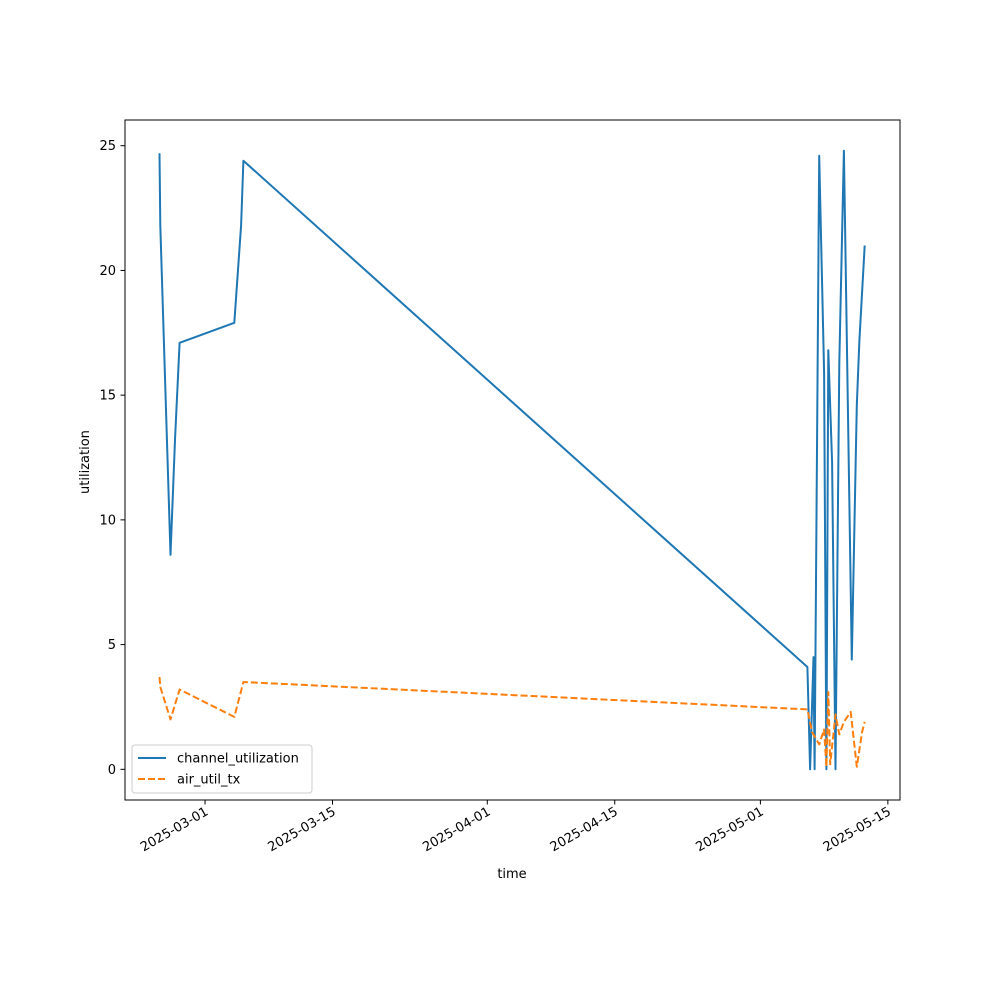 This screenshot has width=1000, height=1000. What do you see at coordinates (511, 874) in the screenshot?
I see `x-axis-label: time` at bounding box center [511, 874].